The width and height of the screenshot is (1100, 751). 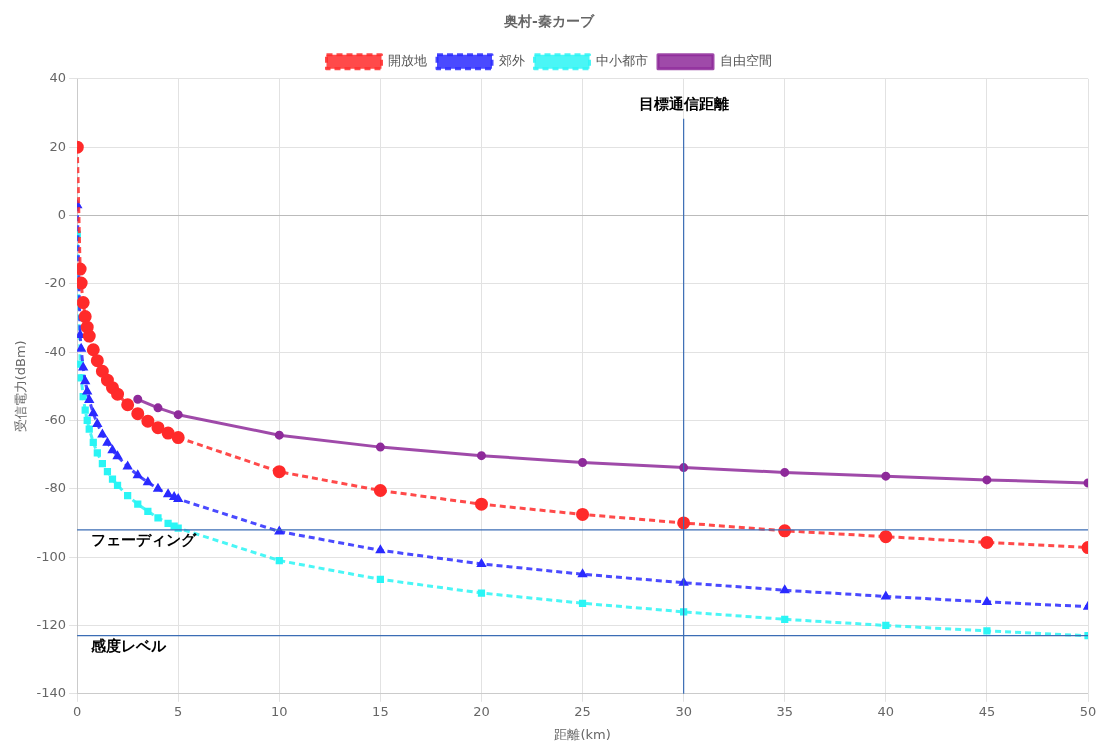 What do you see at coordinates (58, 78) in the screenshot?
I see `y-tick-label: 40` at bounding box center [58, 78].